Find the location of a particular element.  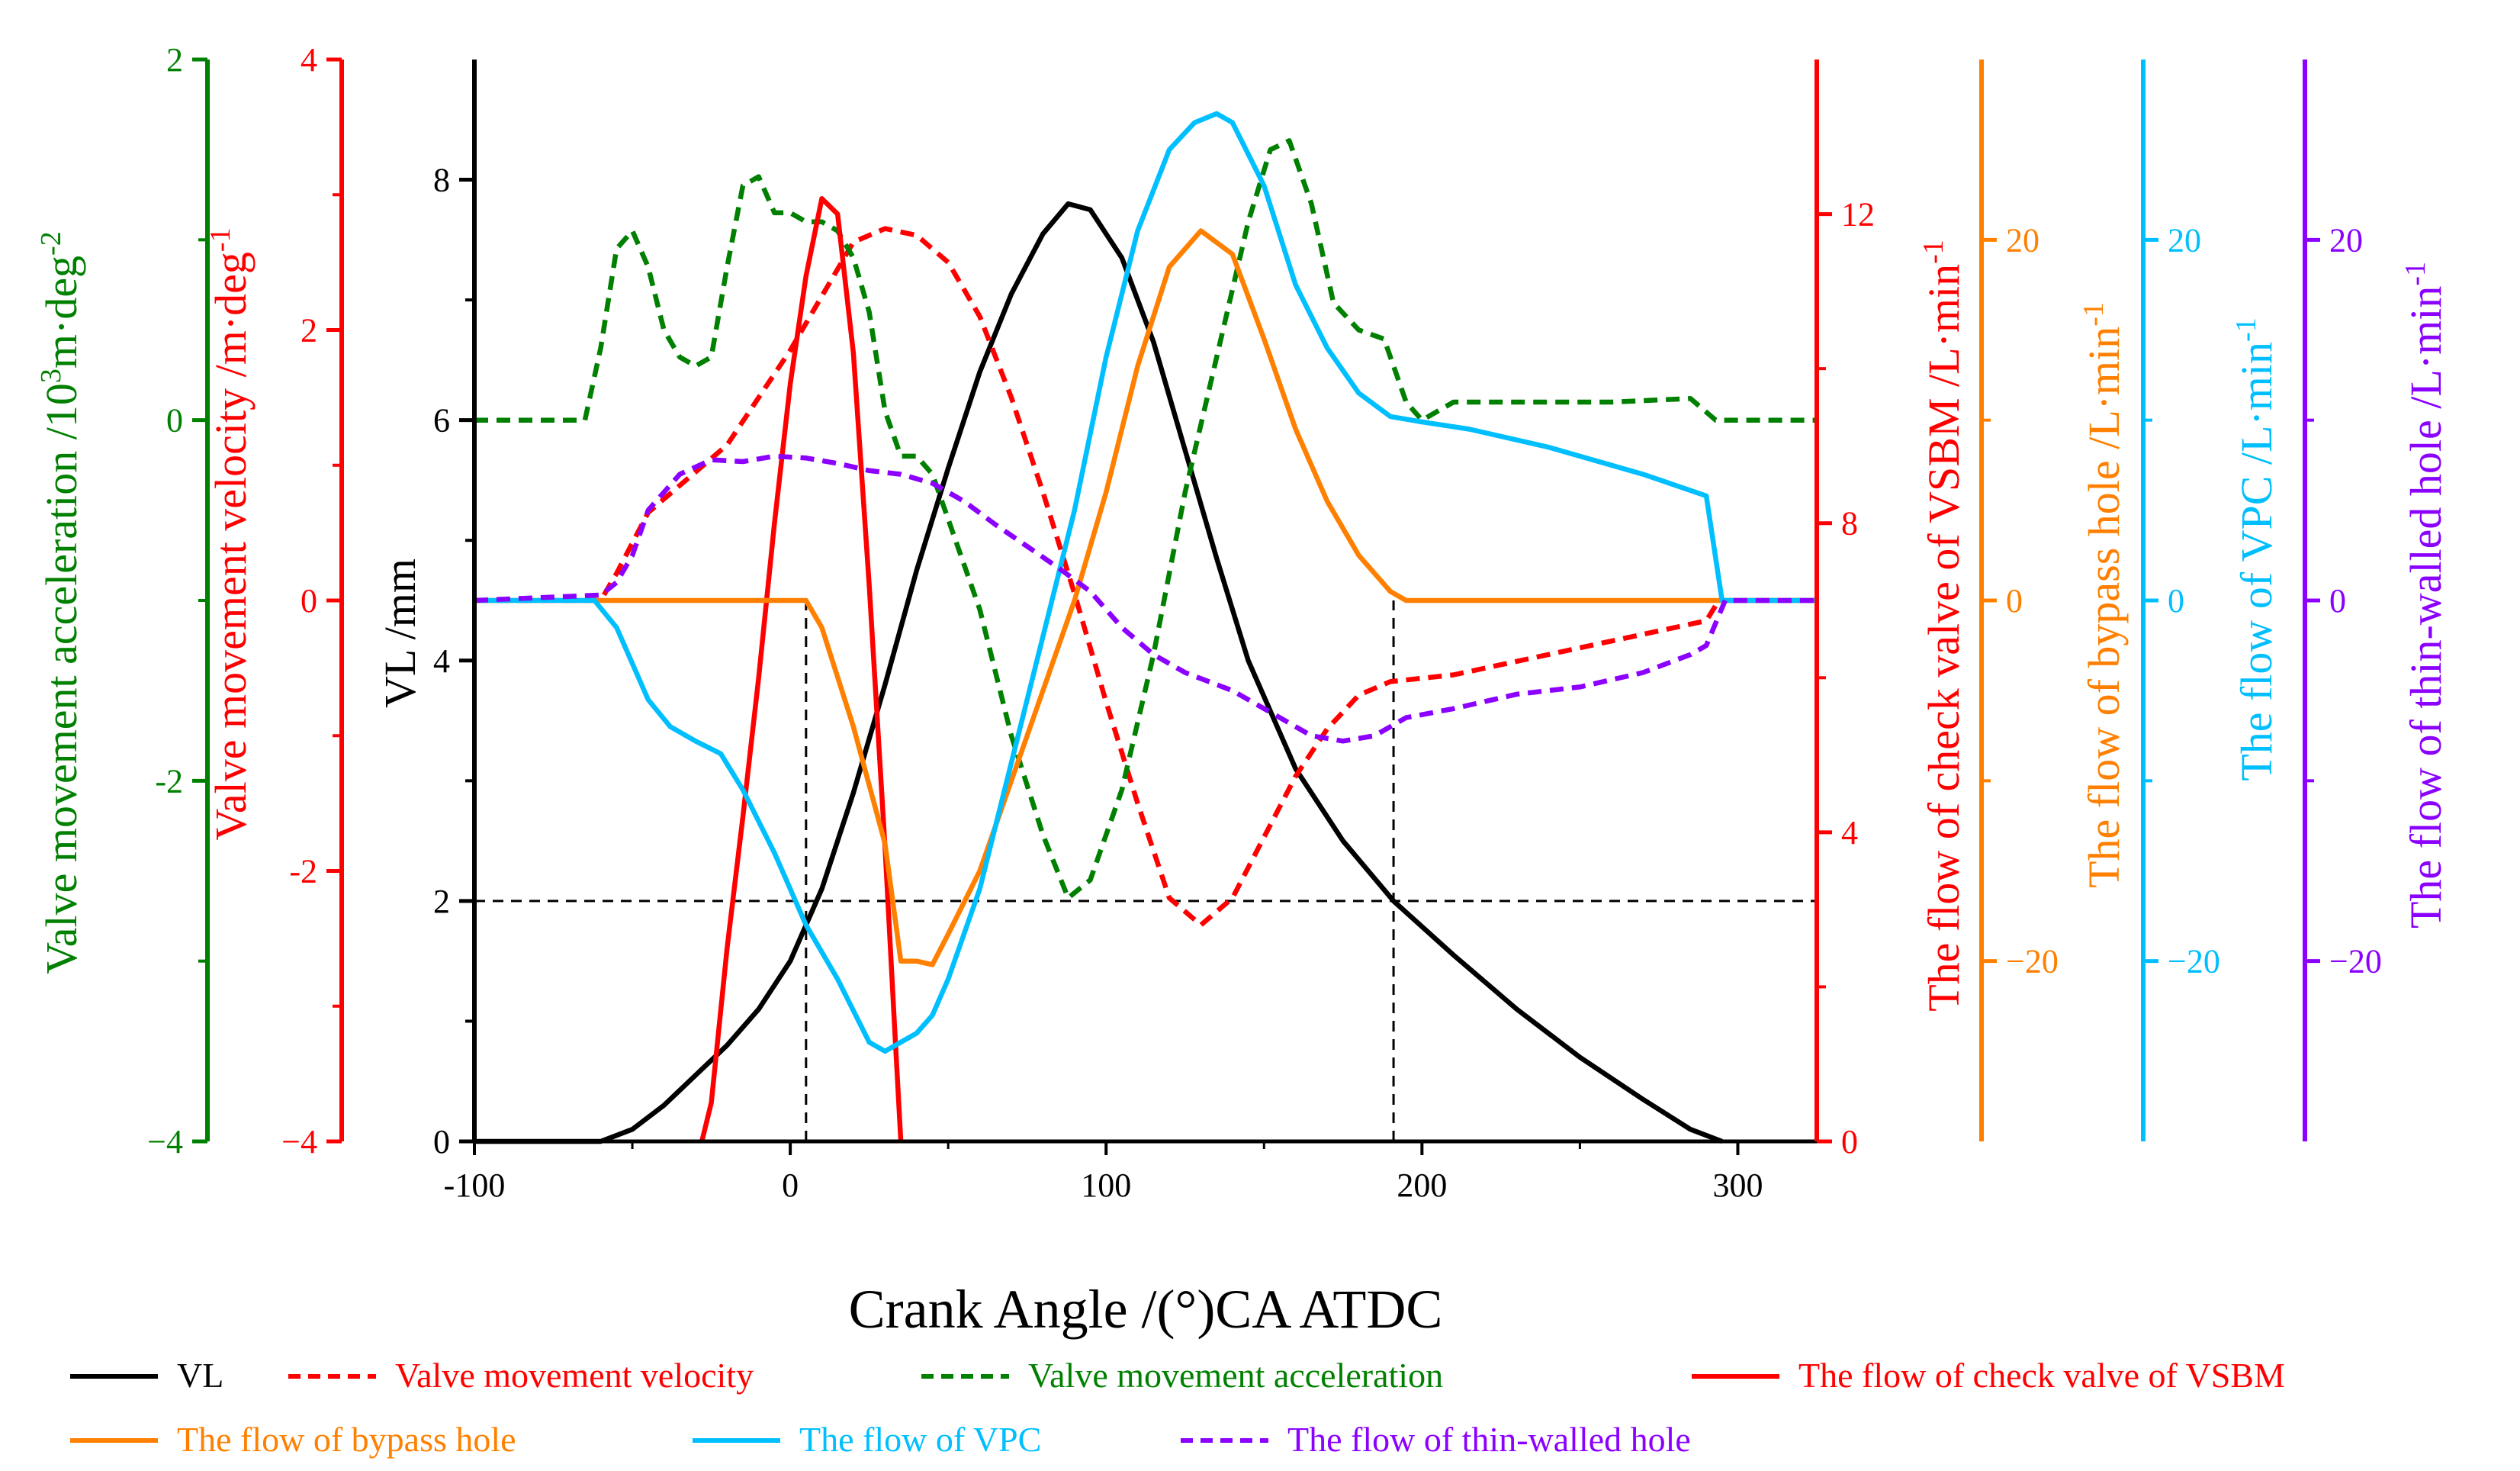

legend-label: The flow of VPC is located at coordinates (920, 1439).